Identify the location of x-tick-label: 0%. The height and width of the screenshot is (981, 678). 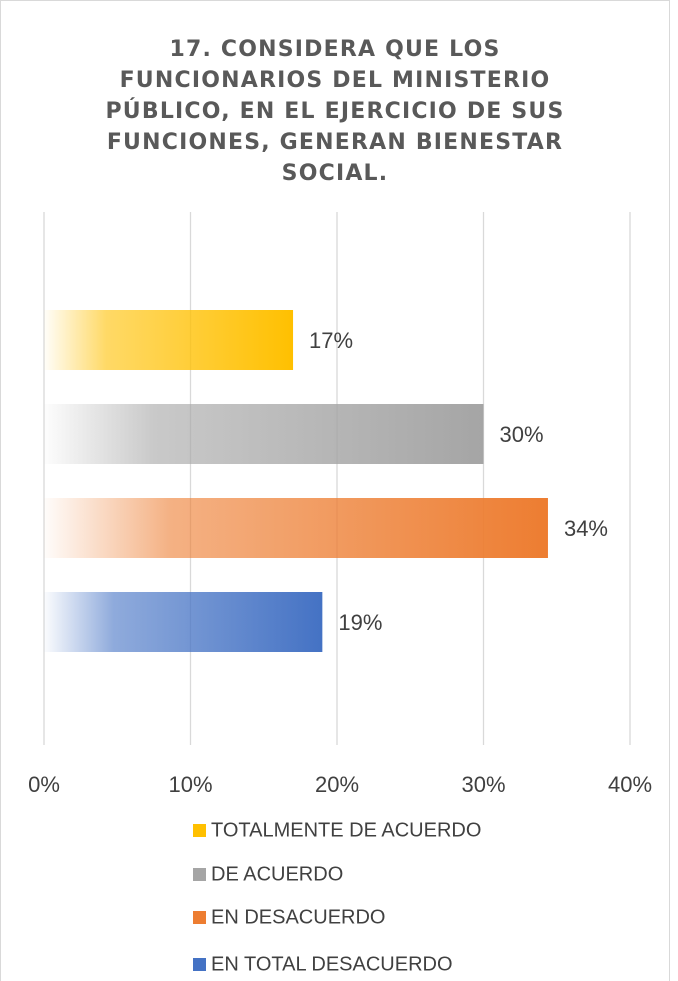
(44, 784).